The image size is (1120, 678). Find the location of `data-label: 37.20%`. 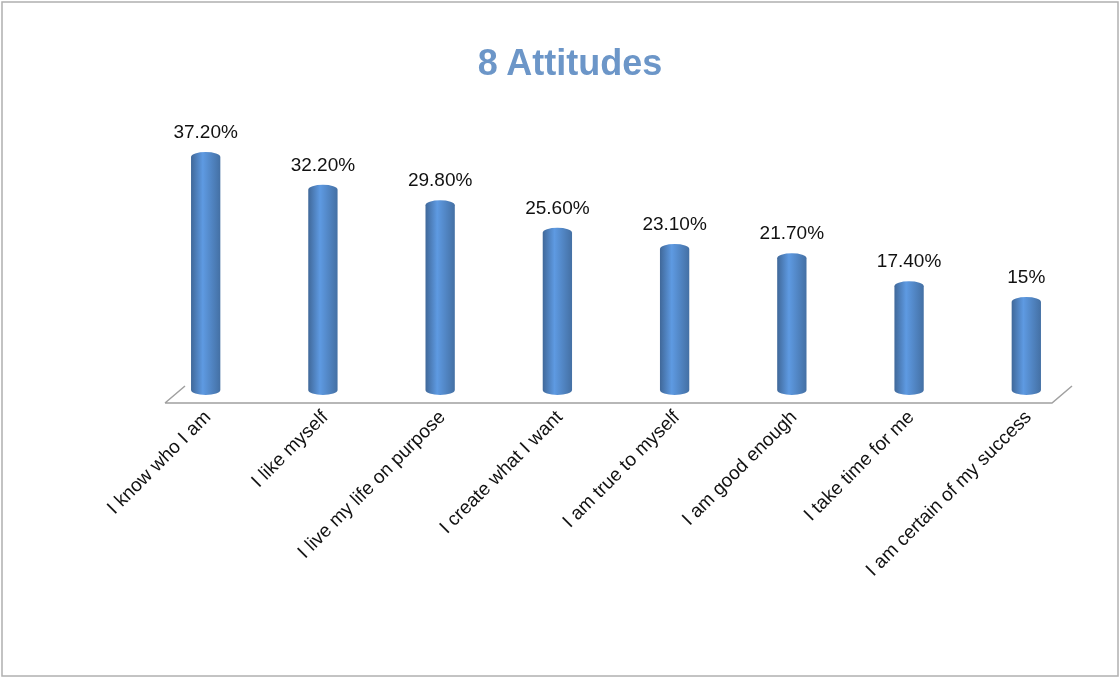

data-label: 37.20% is located at coordinates (206, 131).